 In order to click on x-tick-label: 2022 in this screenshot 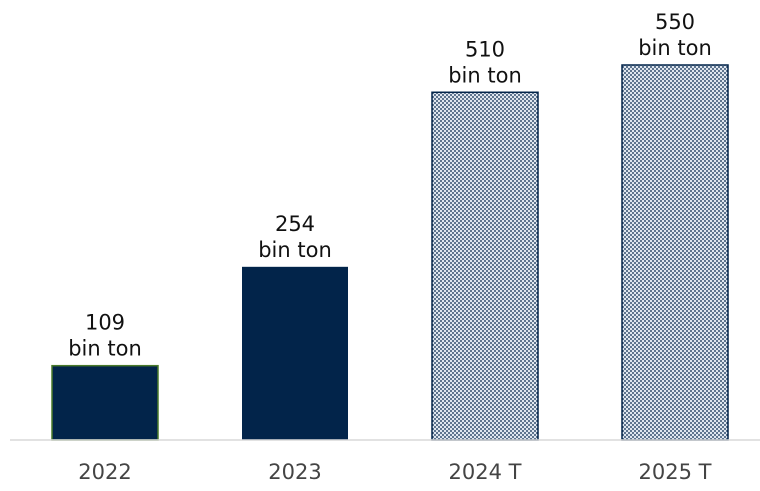, I will do `click(104, 472)`.